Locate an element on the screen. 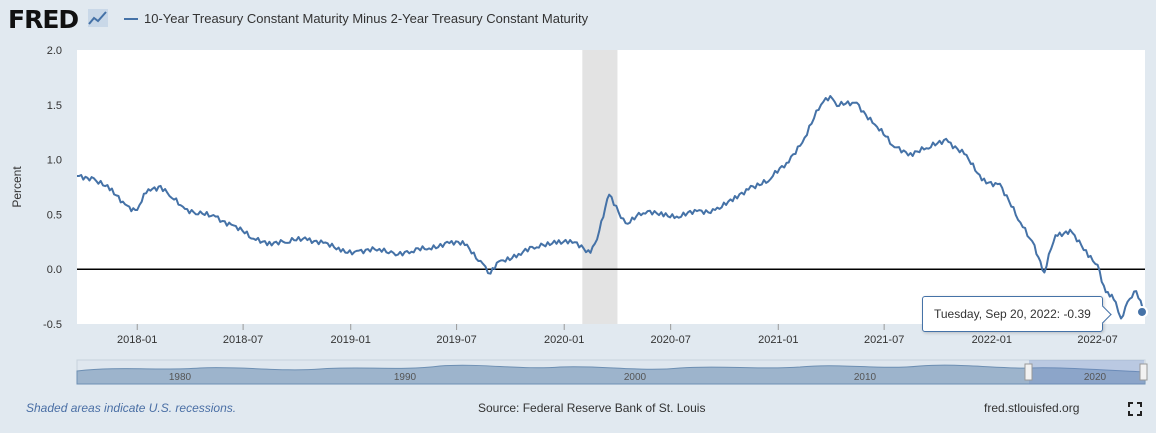  tooltip-value: -0.39 is located at coordinates (1077, 314).